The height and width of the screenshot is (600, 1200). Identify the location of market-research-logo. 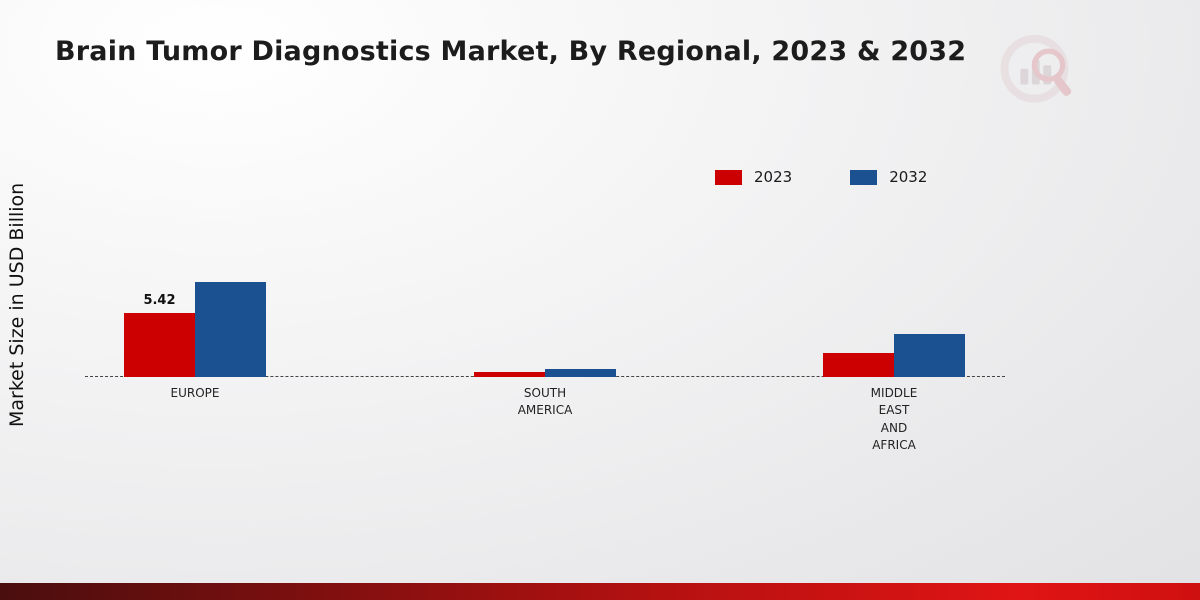
(1038, 74).